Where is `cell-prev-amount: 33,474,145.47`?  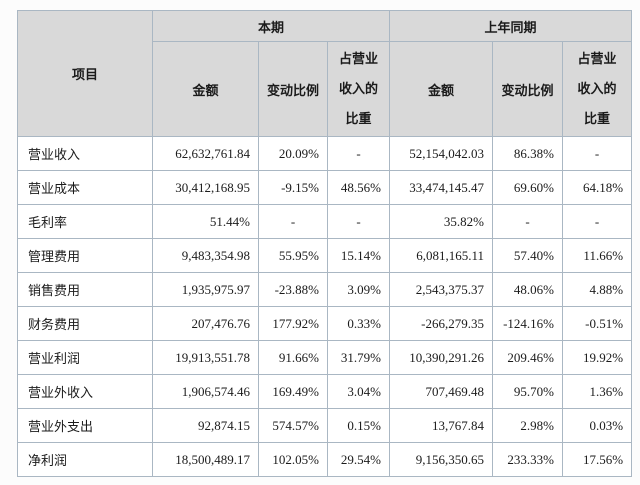 cell-prev-amount: 33,474,145.47 is located at coordinates (441, 187).